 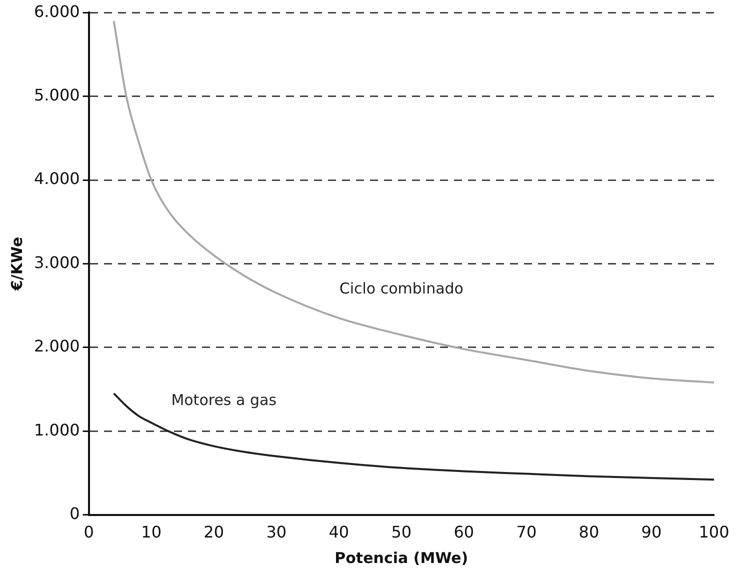 I want to click on series-label: Motores a gas, so click(x=224, y=400).